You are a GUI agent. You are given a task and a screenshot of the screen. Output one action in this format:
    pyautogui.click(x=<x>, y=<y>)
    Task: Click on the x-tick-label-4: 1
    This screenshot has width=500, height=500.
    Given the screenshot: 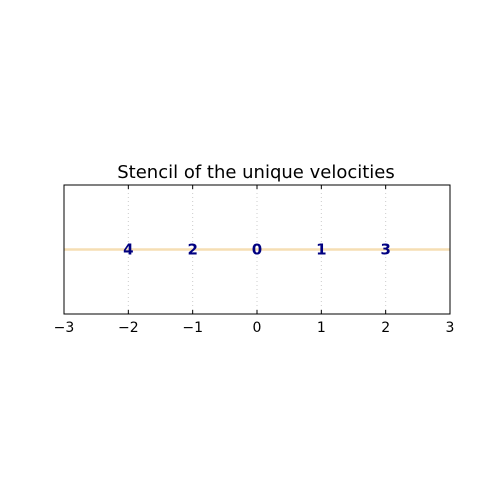 What is the action you would take?
    pyautogui.click(x=321, y=328)
    